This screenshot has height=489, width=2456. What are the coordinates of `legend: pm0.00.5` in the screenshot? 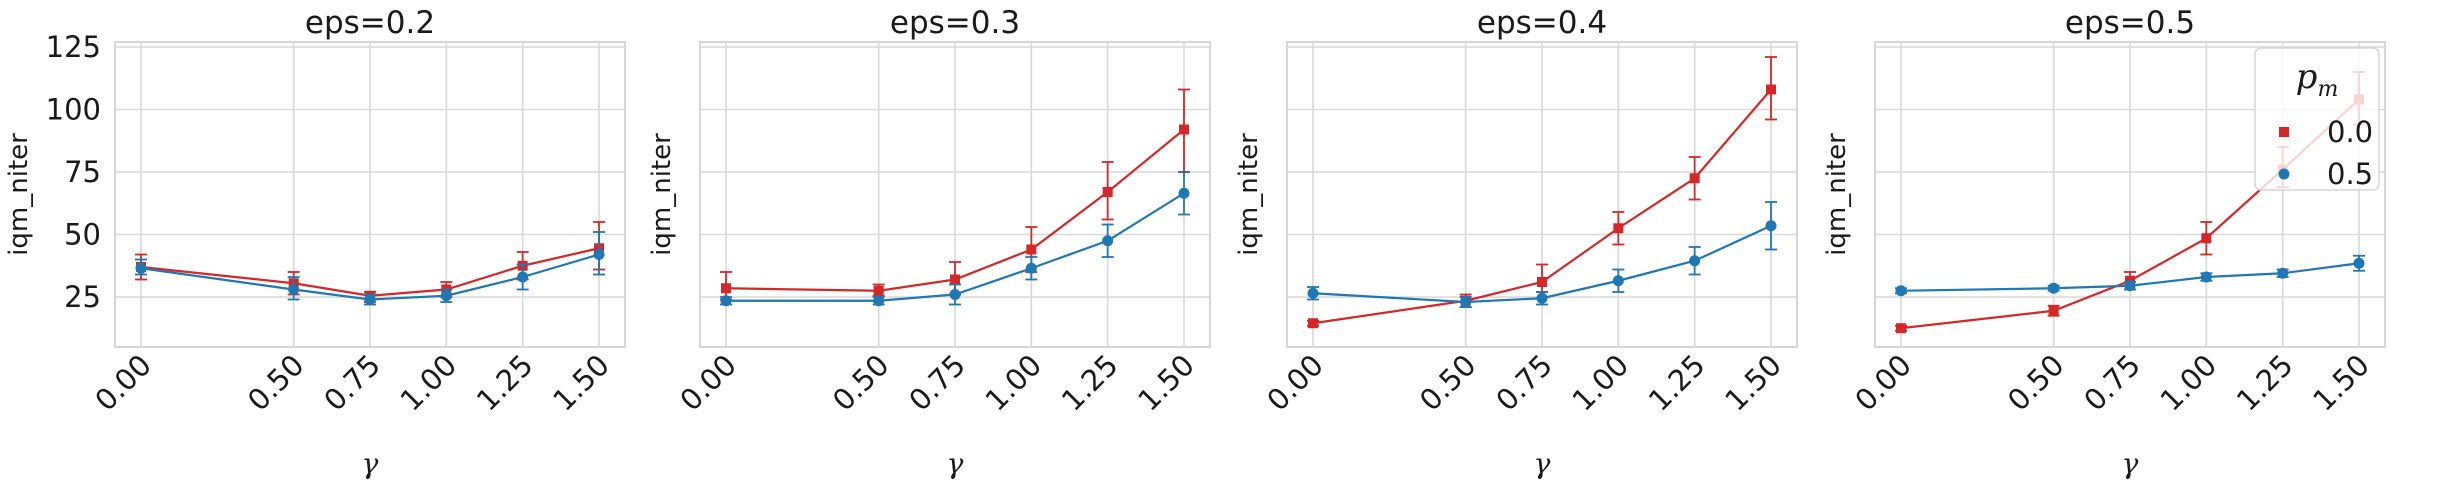 It's located at (2317, 119).